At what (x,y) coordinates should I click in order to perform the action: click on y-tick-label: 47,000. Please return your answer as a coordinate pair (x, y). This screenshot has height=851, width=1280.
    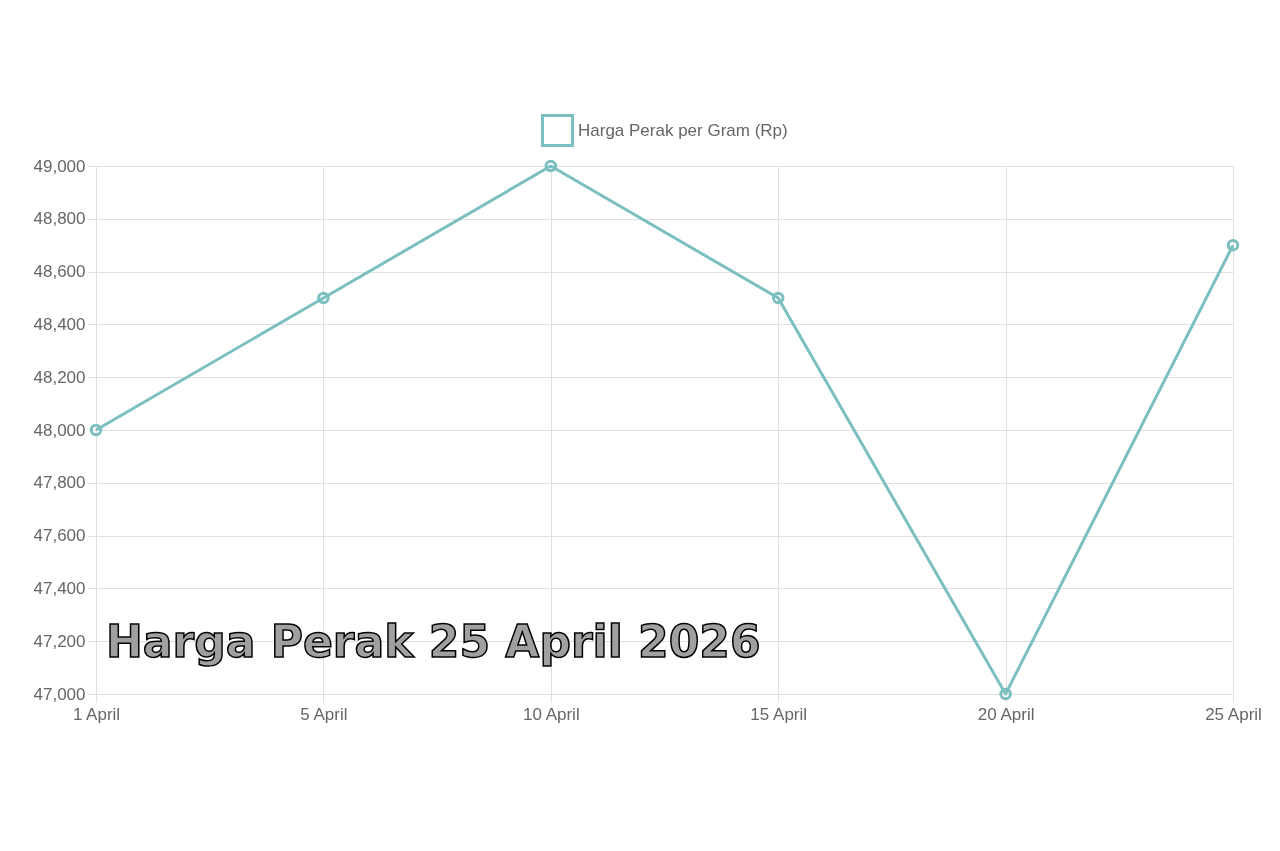
    Looking at the image, I should click on (59, 694).